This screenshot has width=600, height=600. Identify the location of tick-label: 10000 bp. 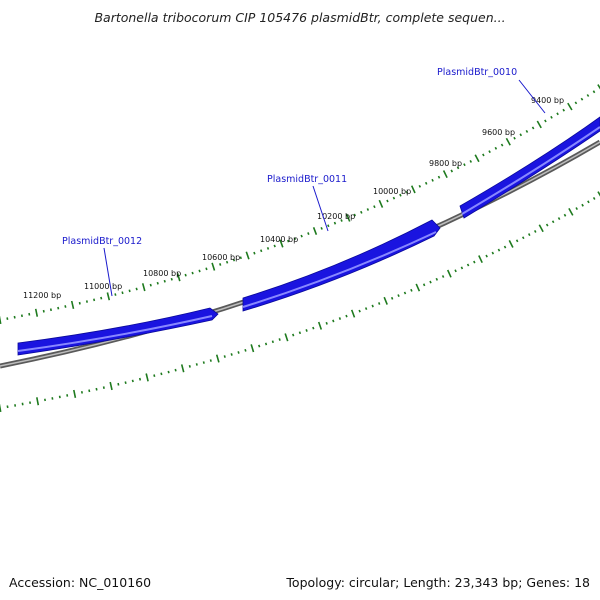
(392, 191).